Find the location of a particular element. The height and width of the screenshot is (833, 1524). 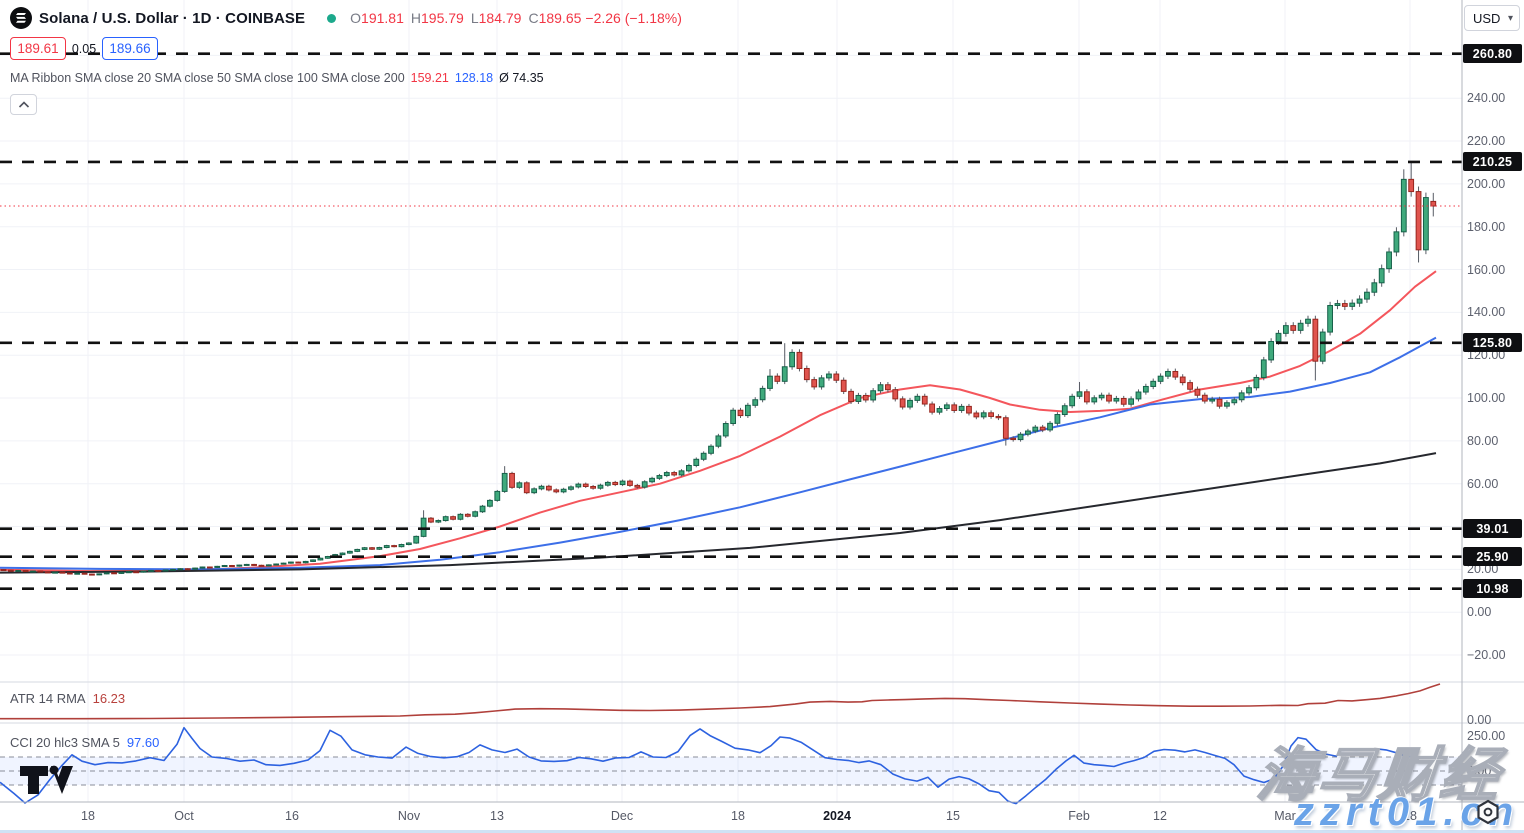

price-tick: 80.00 is located at coordinates (1483, 440).